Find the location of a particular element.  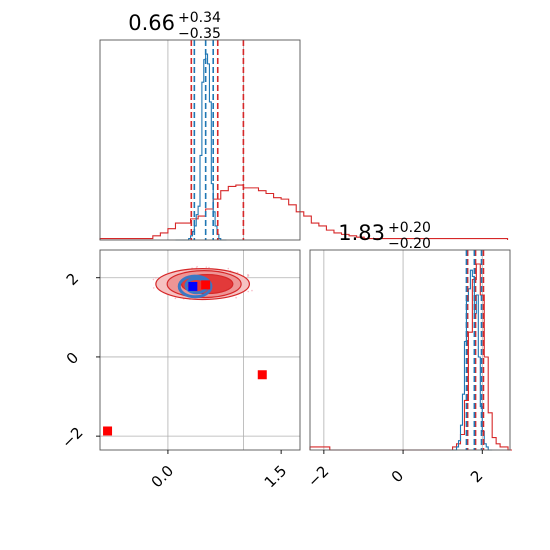

panel-title-upper: +0.20 is located at coordinates (409, 228).